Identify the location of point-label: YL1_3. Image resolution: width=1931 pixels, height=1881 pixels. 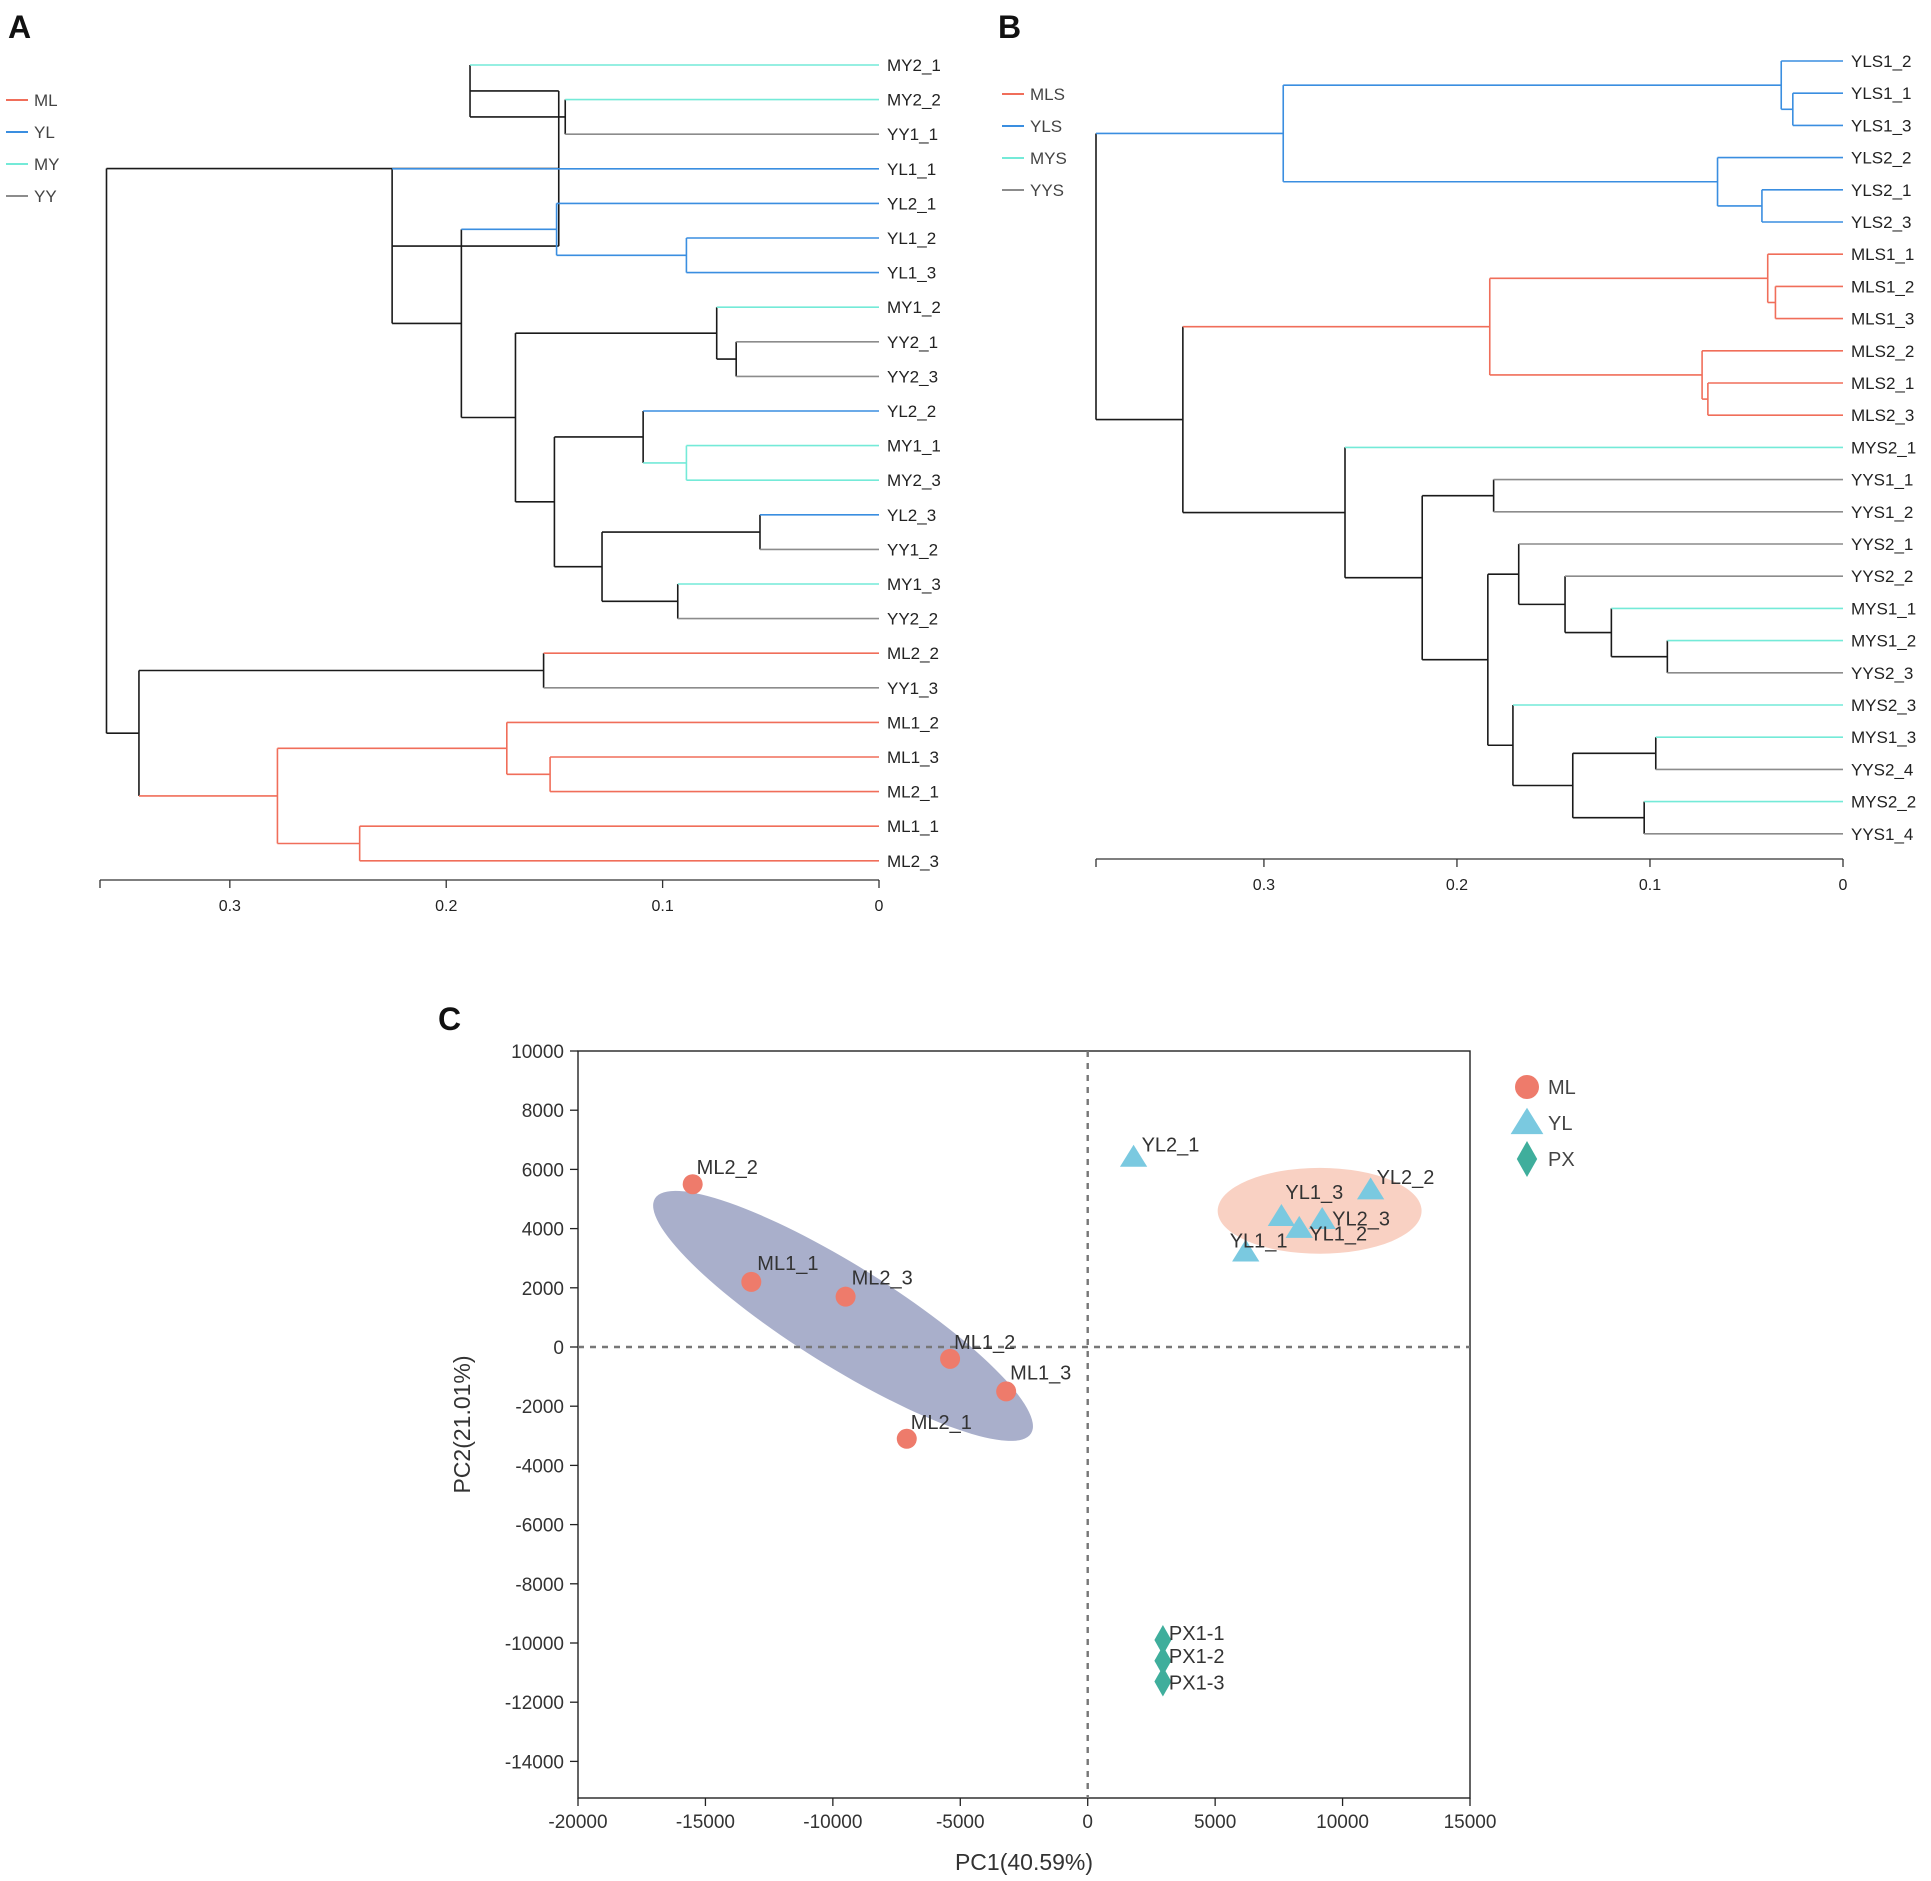
(1314, 1193).